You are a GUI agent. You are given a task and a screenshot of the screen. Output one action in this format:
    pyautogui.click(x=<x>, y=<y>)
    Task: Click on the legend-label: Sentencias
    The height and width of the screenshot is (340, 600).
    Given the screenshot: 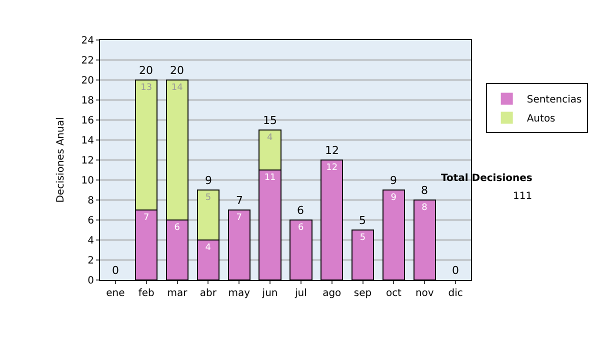 What is the action you would take?
    pyautogui.click(x=554, y=100)
    